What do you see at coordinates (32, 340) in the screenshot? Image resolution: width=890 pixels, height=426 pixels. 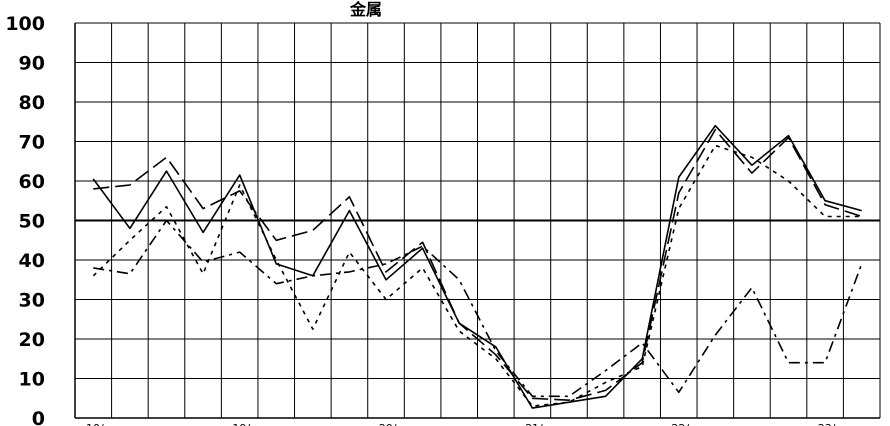 I see `y-tick-label: 20` at bounding box center [32, 340].